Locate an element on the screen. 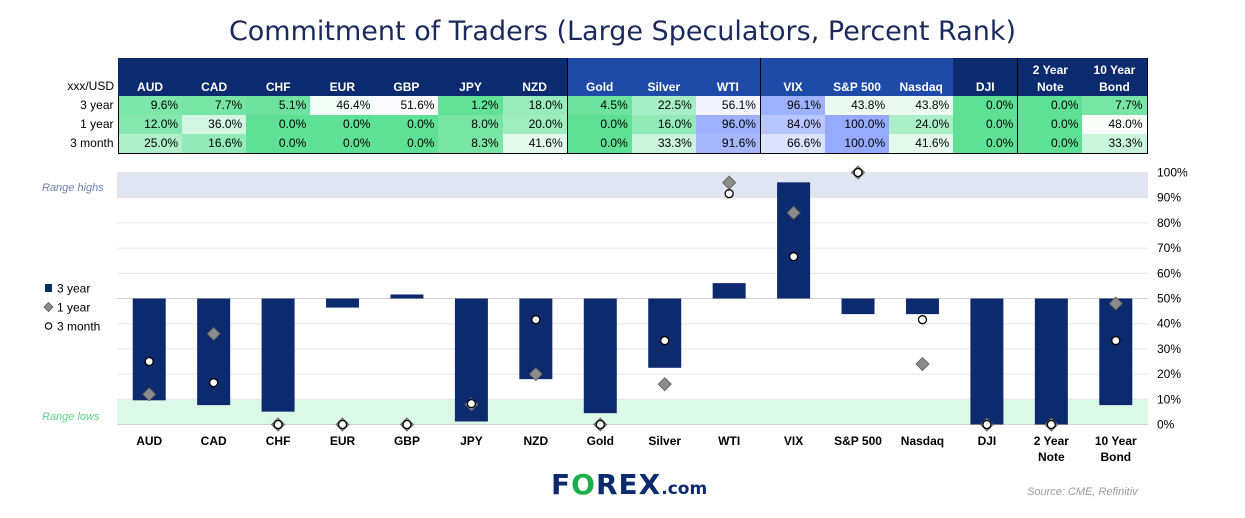 This screenshot has height=518, width=1245. table-cell: 66.6% is located at coordinates (792, 144).